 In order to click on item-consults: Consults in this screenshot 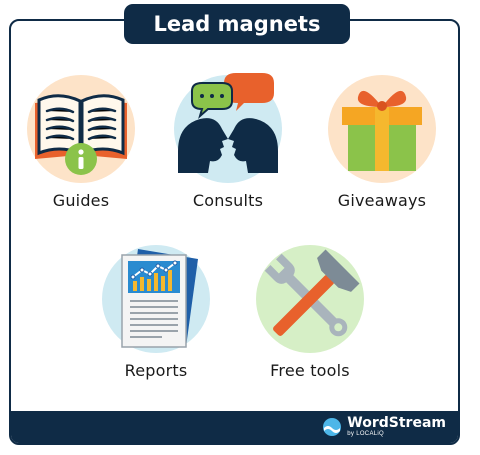, I will do `click(228, 141)`.